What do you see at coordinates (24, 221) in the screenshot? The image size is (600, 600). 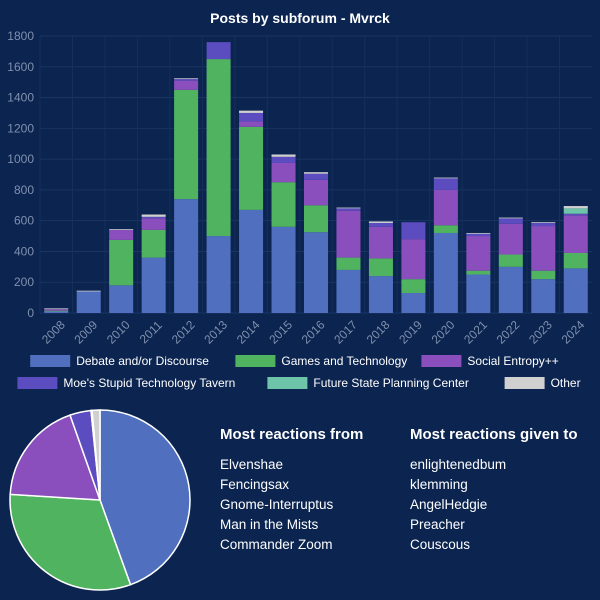 I see `y-tick-label: 600` at bounding box center [24, 221].